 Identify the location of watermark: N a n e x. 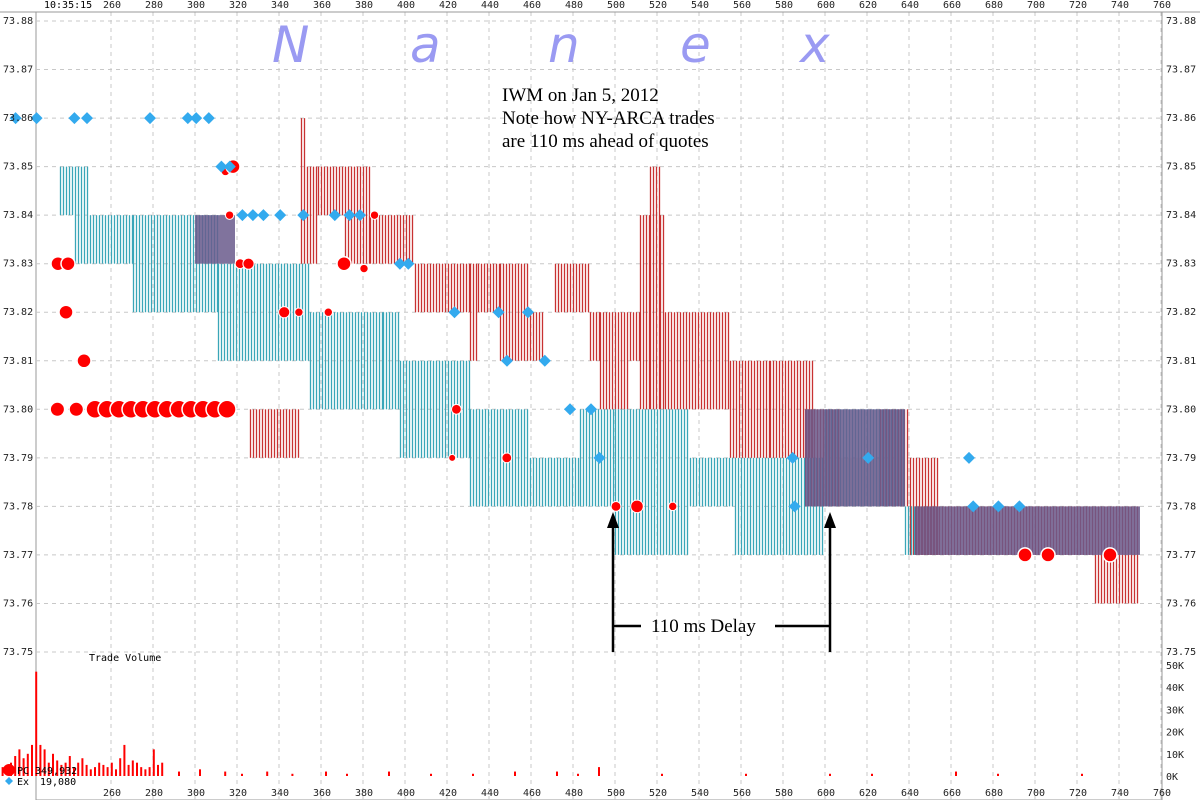
(551, 45).